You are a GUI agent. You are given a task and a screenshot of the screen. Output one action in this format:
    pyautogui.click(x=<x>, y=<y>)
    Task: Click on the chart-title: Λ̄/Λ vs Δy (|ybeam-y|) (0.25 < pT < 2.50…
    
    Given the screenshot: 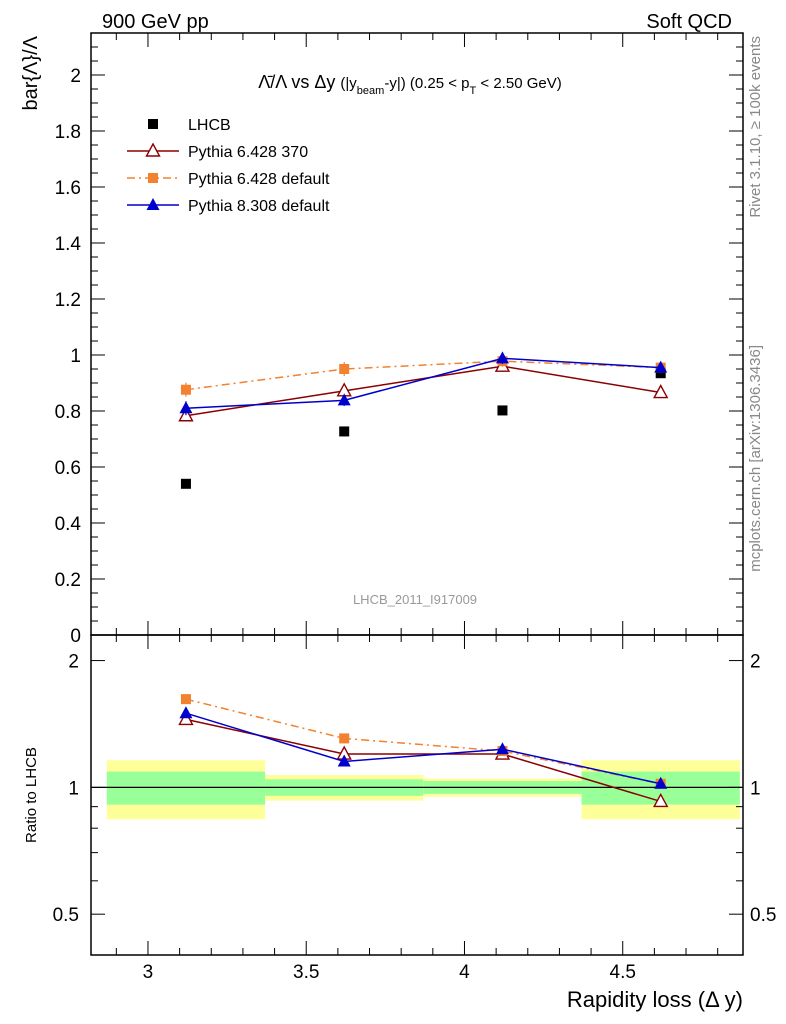 What is the action you would take?
    pyautogui.click(x=409, y=84)
    